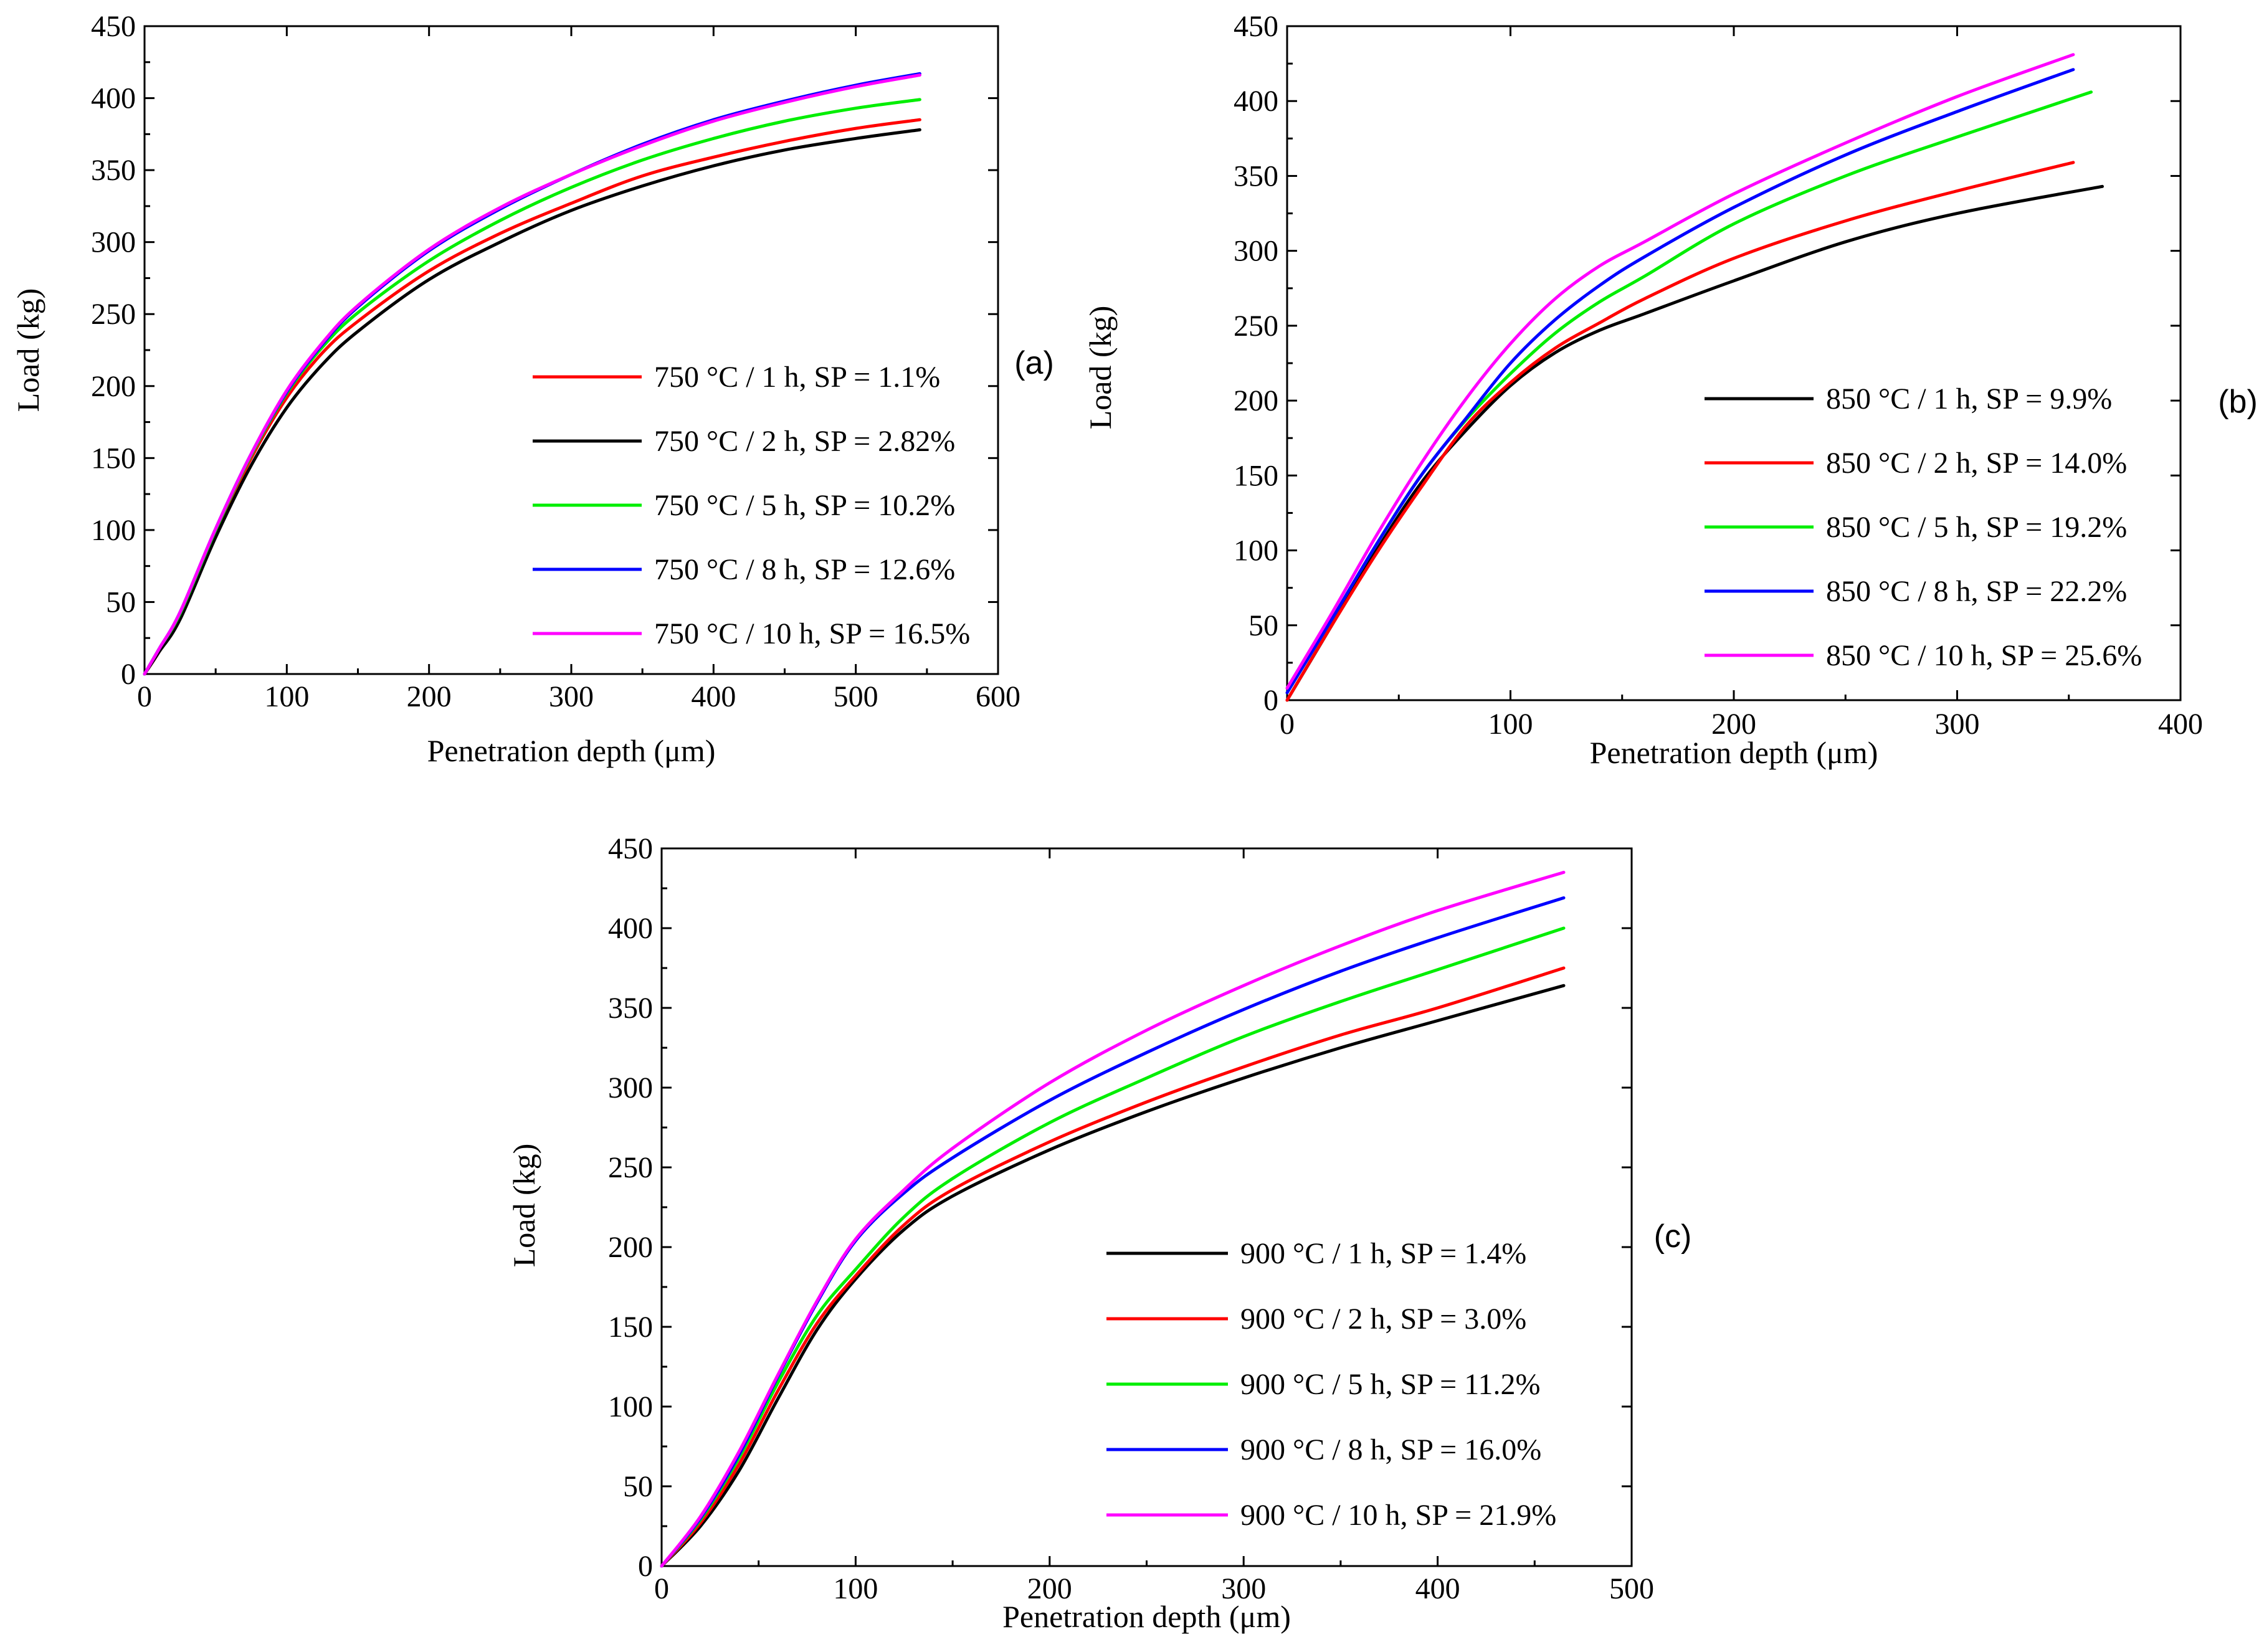  What do you see at coordinates (797, 377) in the screenshot?
I see `legend-label-1: 750 °C / 1 h, SP = 1.1%` at bounding box center [797, 377].